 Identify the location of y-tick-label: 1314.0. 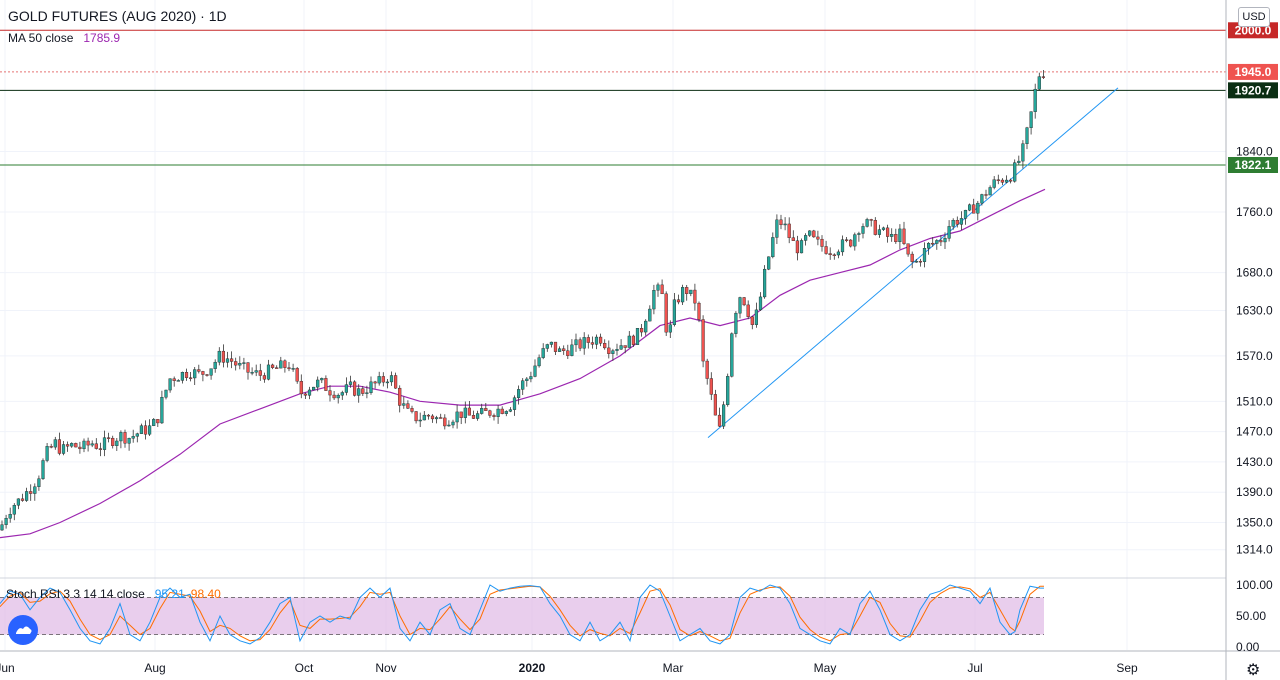
(1254, 550).